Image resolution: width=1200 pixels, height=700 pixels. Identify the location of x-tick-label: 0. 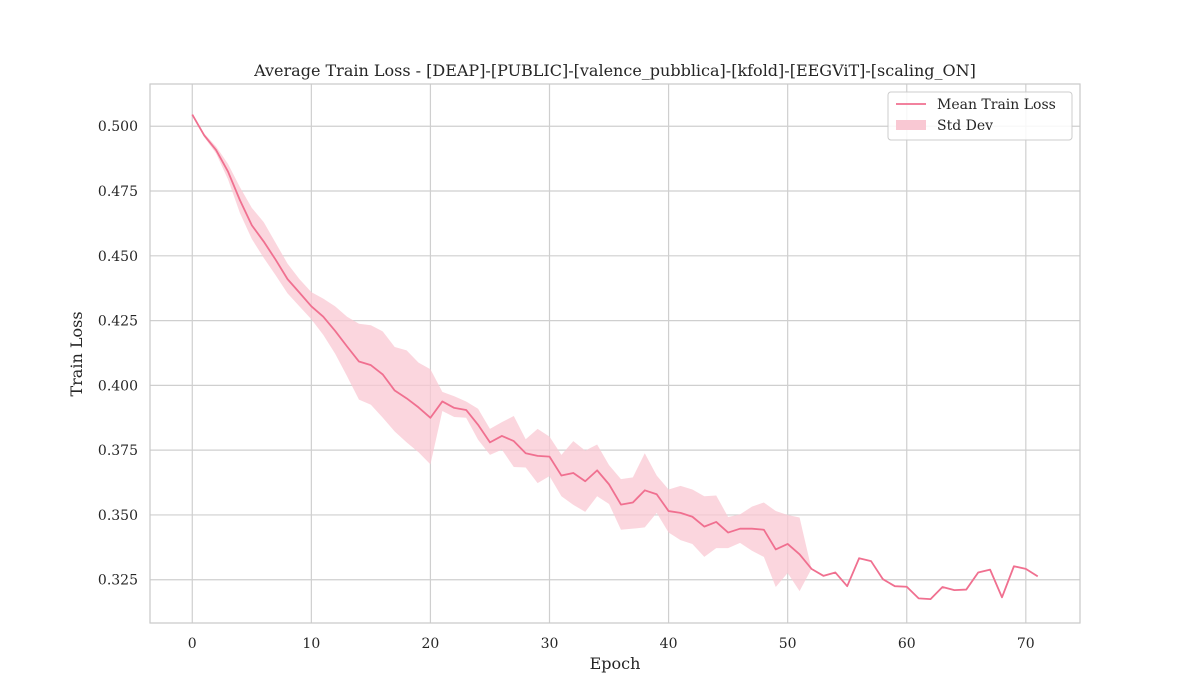
(192, 644).